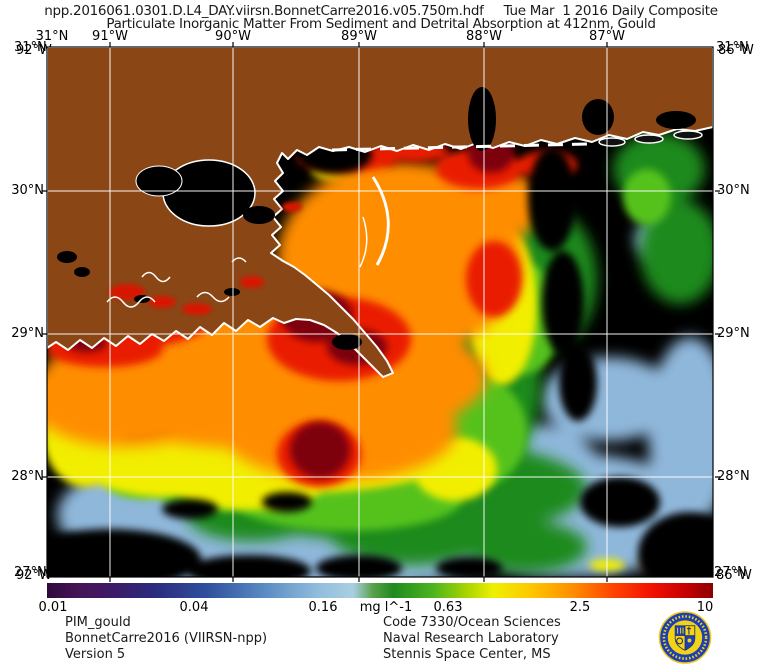 Image resolution: width=762 pixels, height=664 pixels. Describe the element at coordinates (52, 36) in the screenshot. I see `axis-label-top-31n: 31°N` at that location.